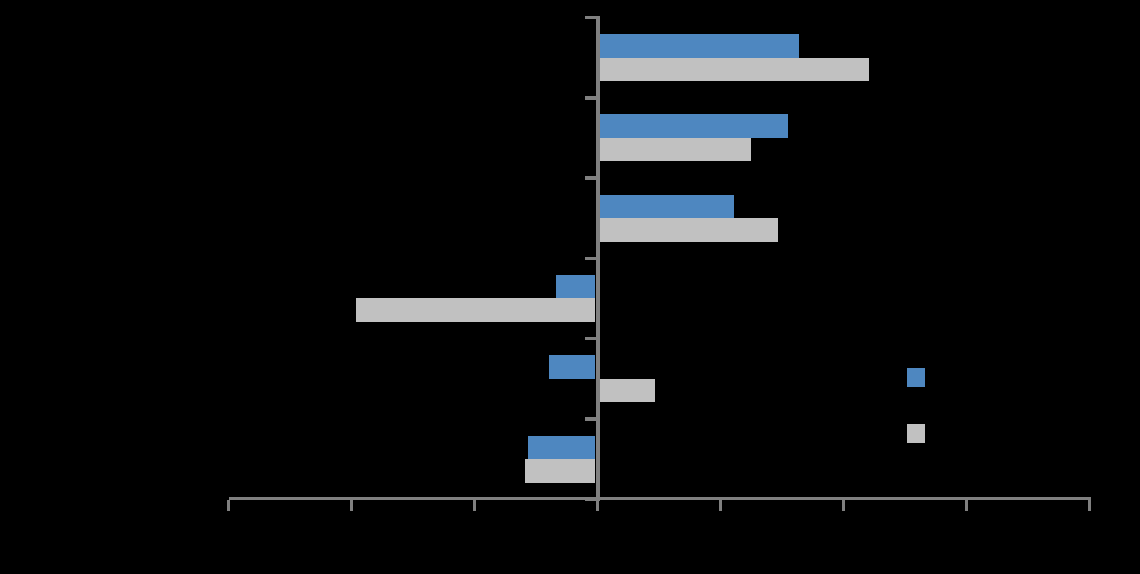 The height and width of the screenshot is (574, 1140). I want to click on legend-swatch-blue-square, so click(916, 377).